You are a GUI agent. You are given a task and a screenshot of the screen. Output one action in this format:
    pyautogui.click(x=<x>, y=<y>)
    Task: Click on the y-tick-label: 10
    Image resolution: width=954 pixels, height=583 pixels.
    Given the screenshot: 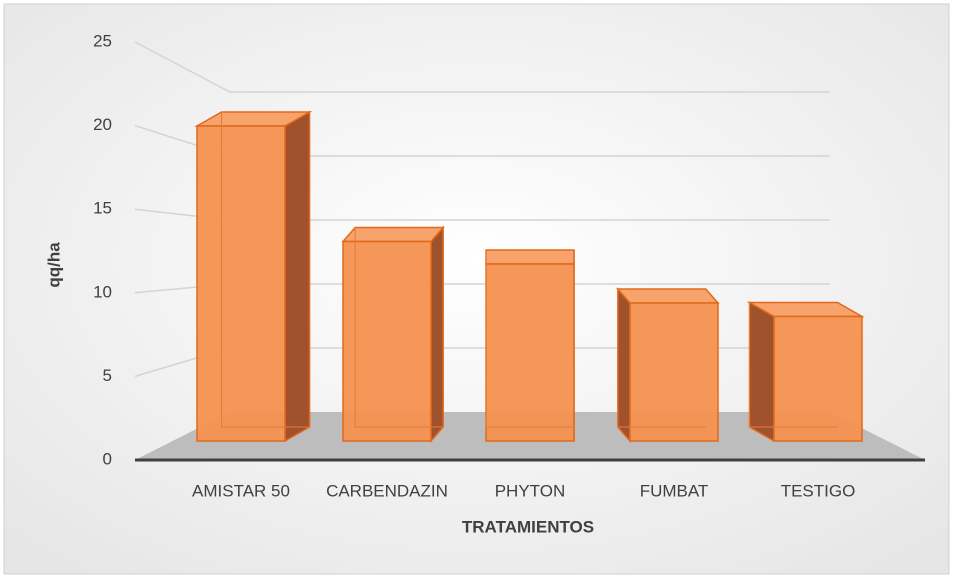 What is the action you would take?
    pyautogui.click(x=102, y=291)
    